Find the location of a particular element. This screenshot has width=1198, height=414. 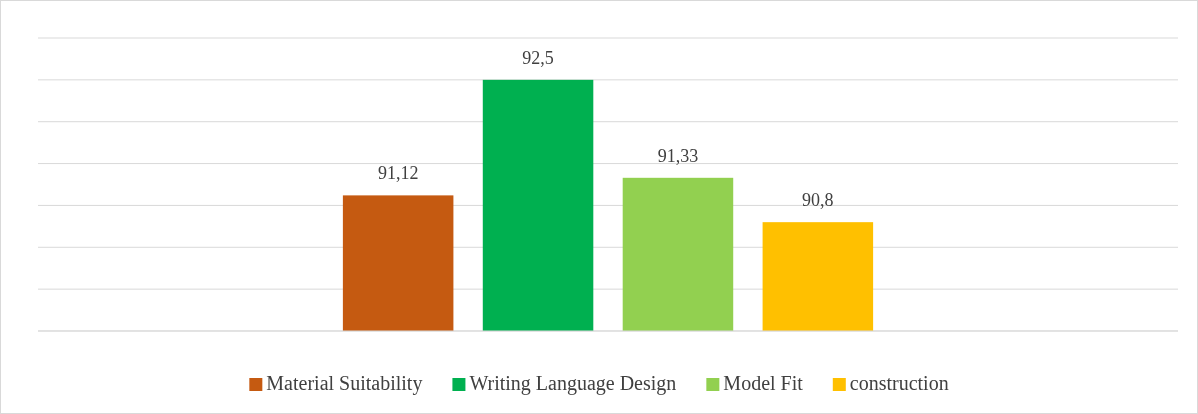

data-label: 91,33 is located at coordinates (678, 155).